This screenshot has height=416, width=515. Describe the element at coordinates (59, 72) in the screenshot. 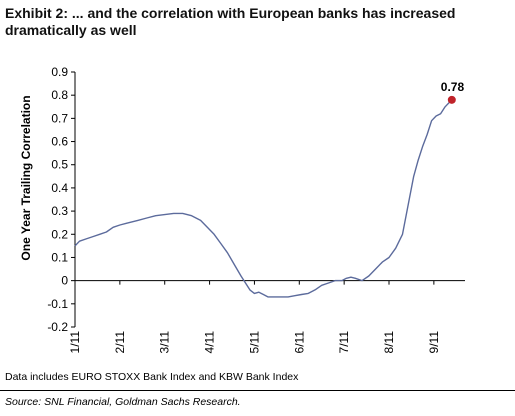

I see `y-tick-label: 0.9` at that location.